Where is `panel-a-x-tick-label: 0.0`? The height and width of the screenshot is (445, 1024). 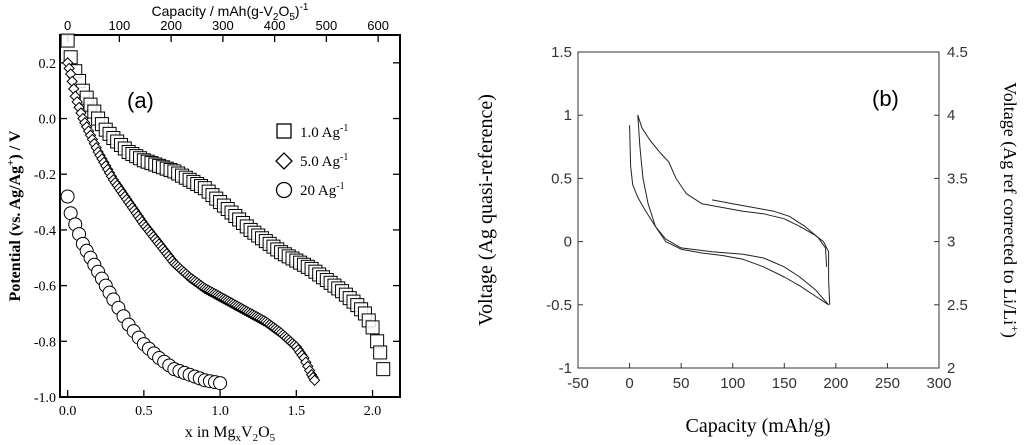 panel-a-x-tick-label: 0.0 is located at coordinates (68, 411).